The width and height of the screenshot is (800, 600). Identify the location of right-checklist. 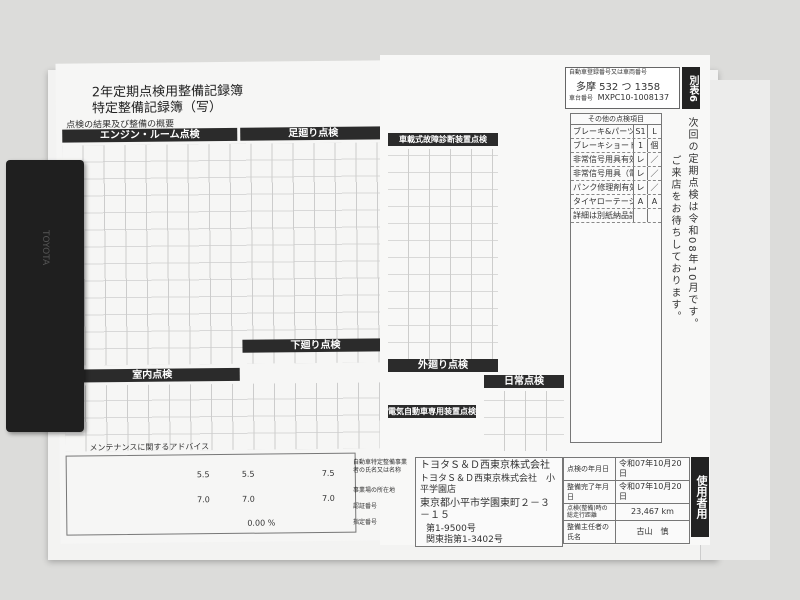
(443, 254).